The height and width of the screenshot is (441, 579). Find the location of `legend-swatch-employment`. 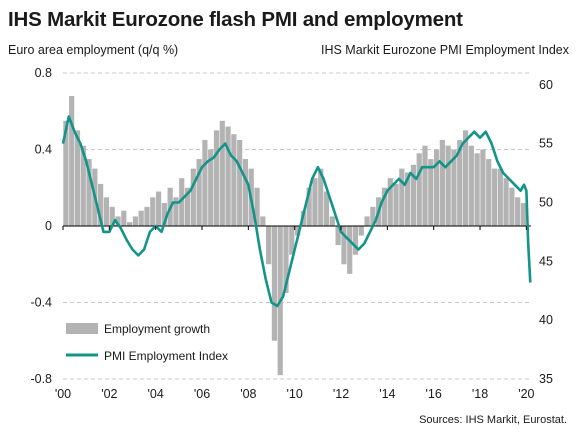

legend-swatch-employment is located at coordinates (82, 328).